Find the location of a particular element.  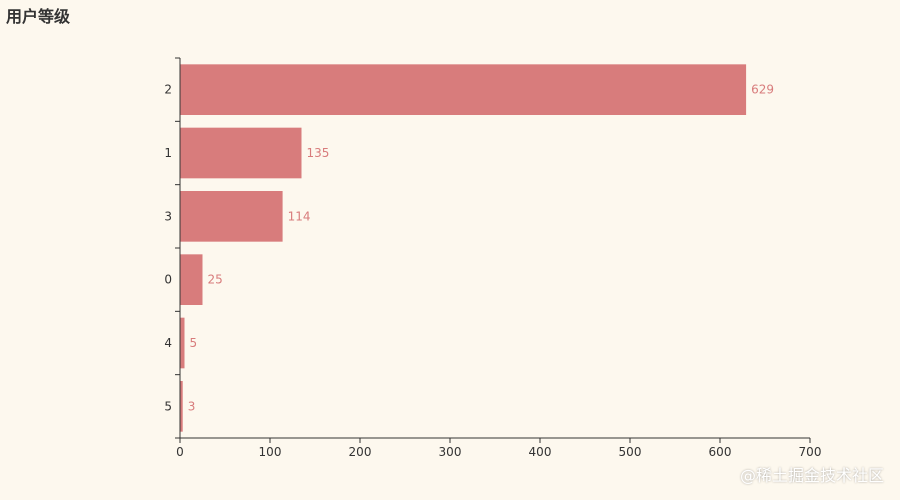

x-tick-label-100: 100 is located at coordinates (270, 452).